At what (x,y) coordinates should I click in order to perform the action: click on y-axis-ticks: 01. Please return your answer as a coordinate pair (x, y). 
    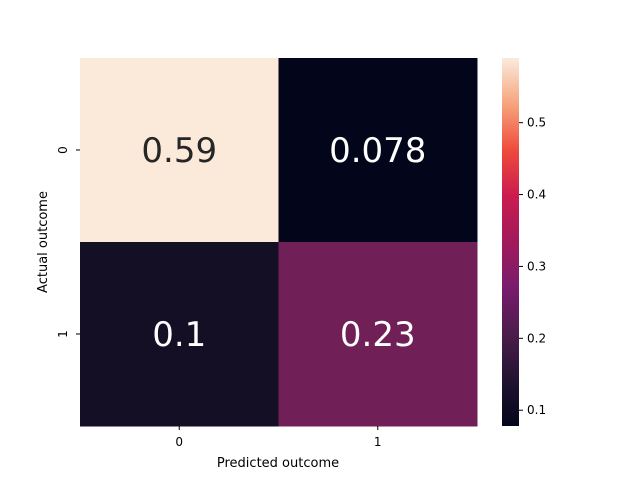
    Looking at the image, I should click on (68, 242).